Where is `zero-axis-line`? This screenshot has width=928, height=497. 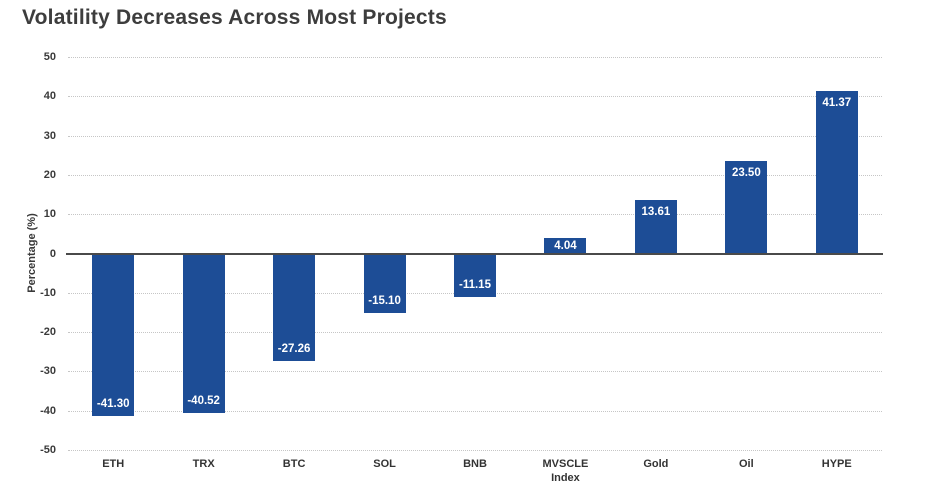
zero-axis-line is located at coordinates (474, 253).